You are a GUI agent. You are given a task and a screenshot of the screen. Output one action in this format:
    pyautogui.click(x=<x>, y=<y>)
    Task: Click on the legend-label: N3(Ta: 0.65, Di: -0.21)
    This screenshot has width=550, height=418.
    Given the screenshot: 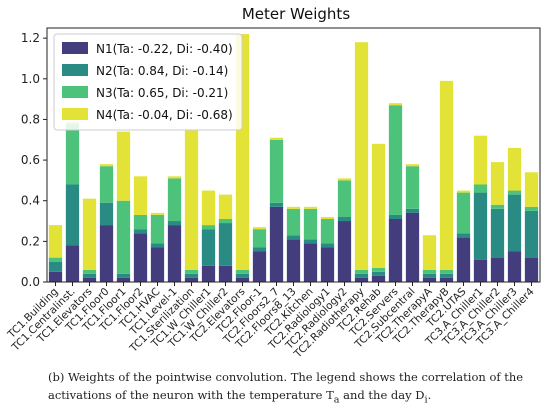 What is the action you would take?
    pyautogui.click(x=162, y=93)
    